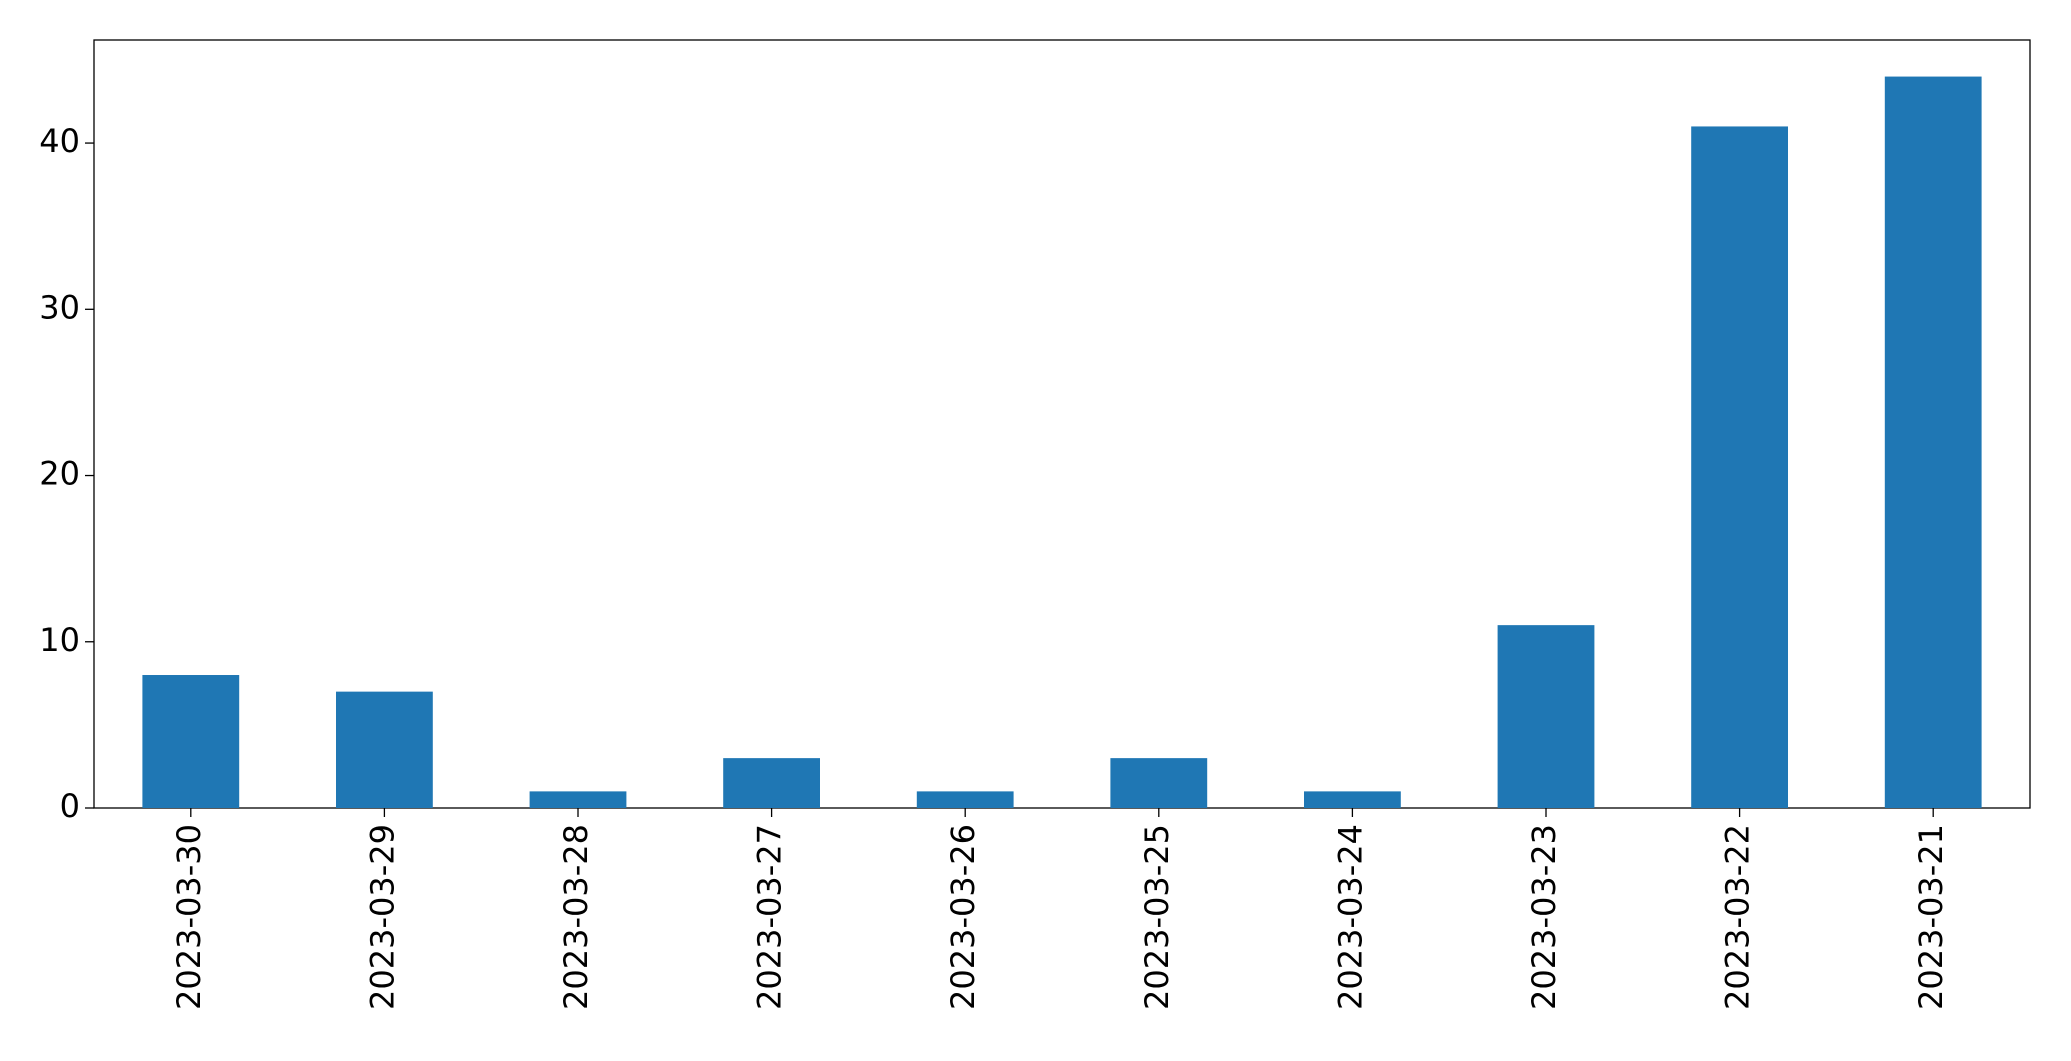 Image resolution: width=2071 pixels, height=1061 pixels. What do you see at coordinates (770, 917) in the screenshot?
I see `x-tick-label: 2023-03-27` at bounding box center [770, 917].